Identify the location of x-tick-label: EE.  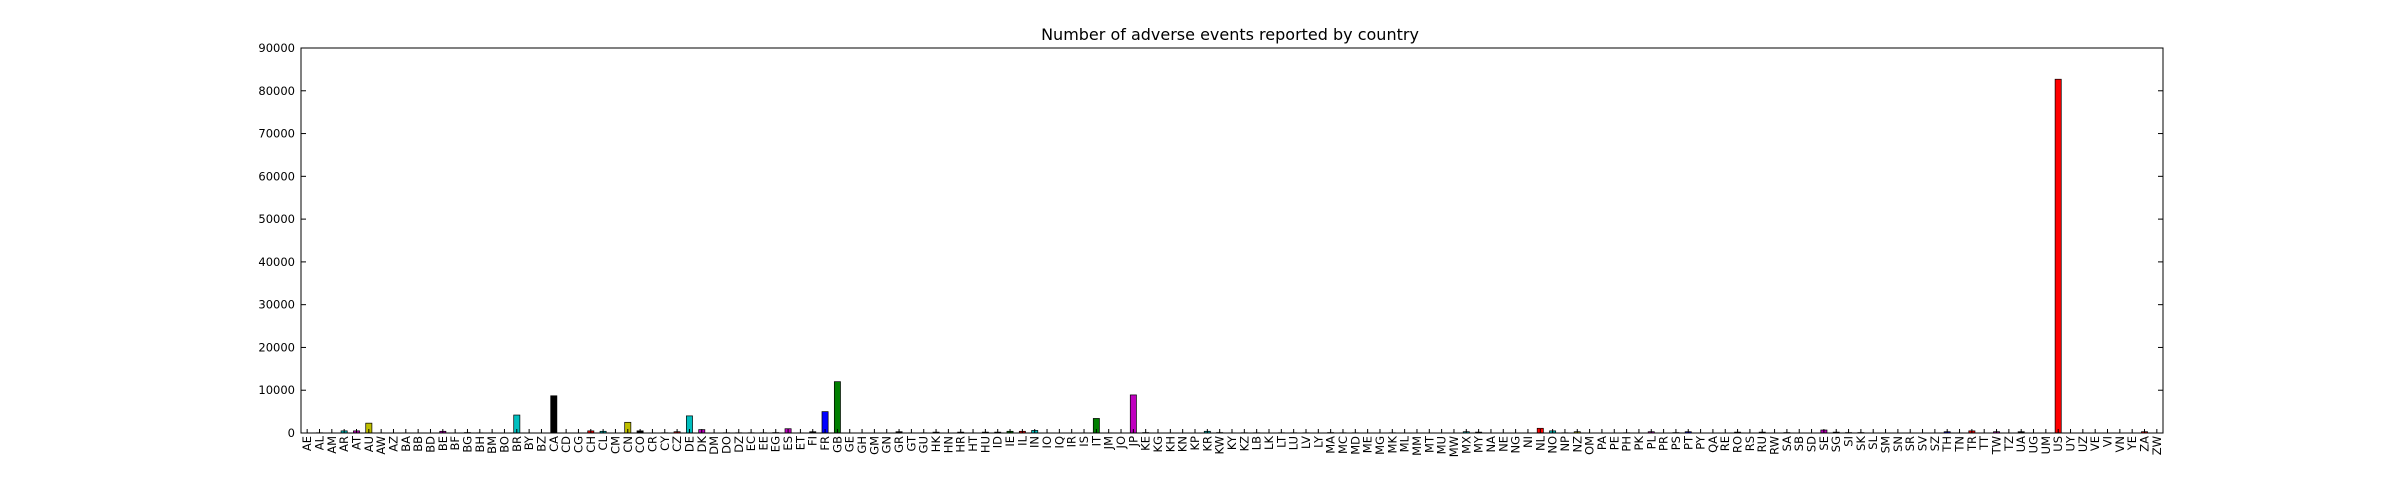
(763, 443).